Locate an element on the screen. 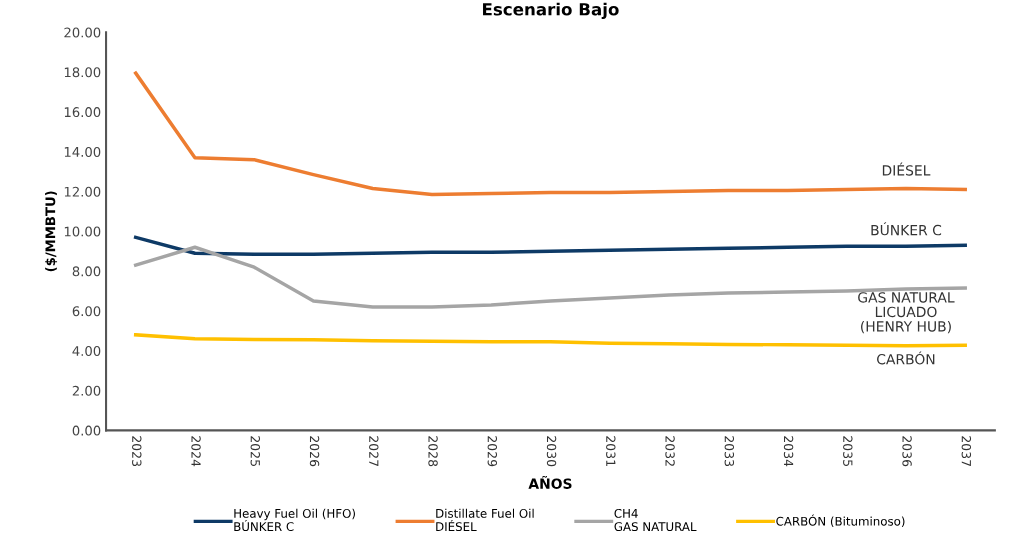 This screenshot has height=538, width=1010. x-tick-label: 2032 is located at coordinates (670, 451).